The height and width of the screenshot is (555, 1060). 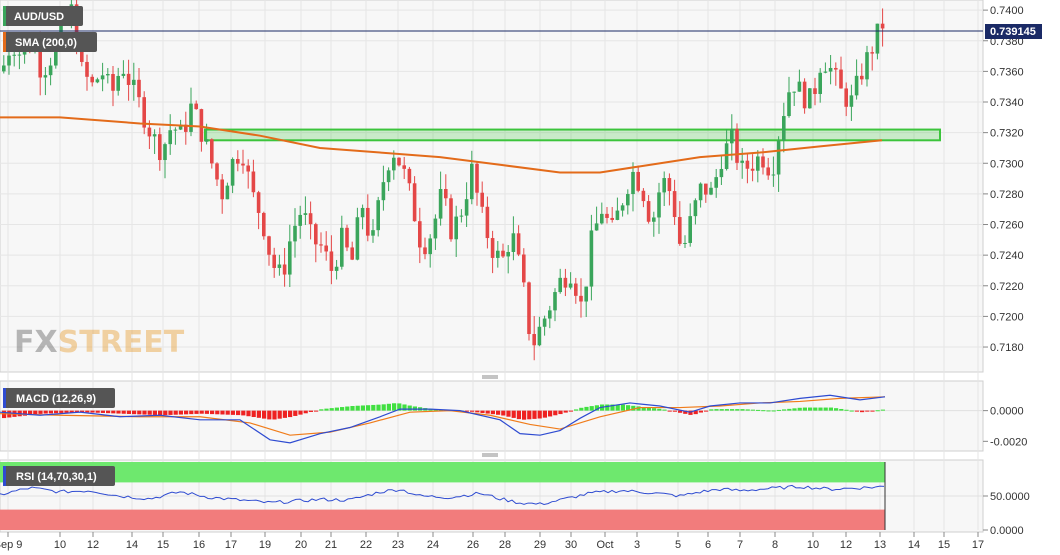 What do you see at coordinates (163, 545) in the screenshot?
I see `x-tick-label: 15` at bounding box center [163, 545].